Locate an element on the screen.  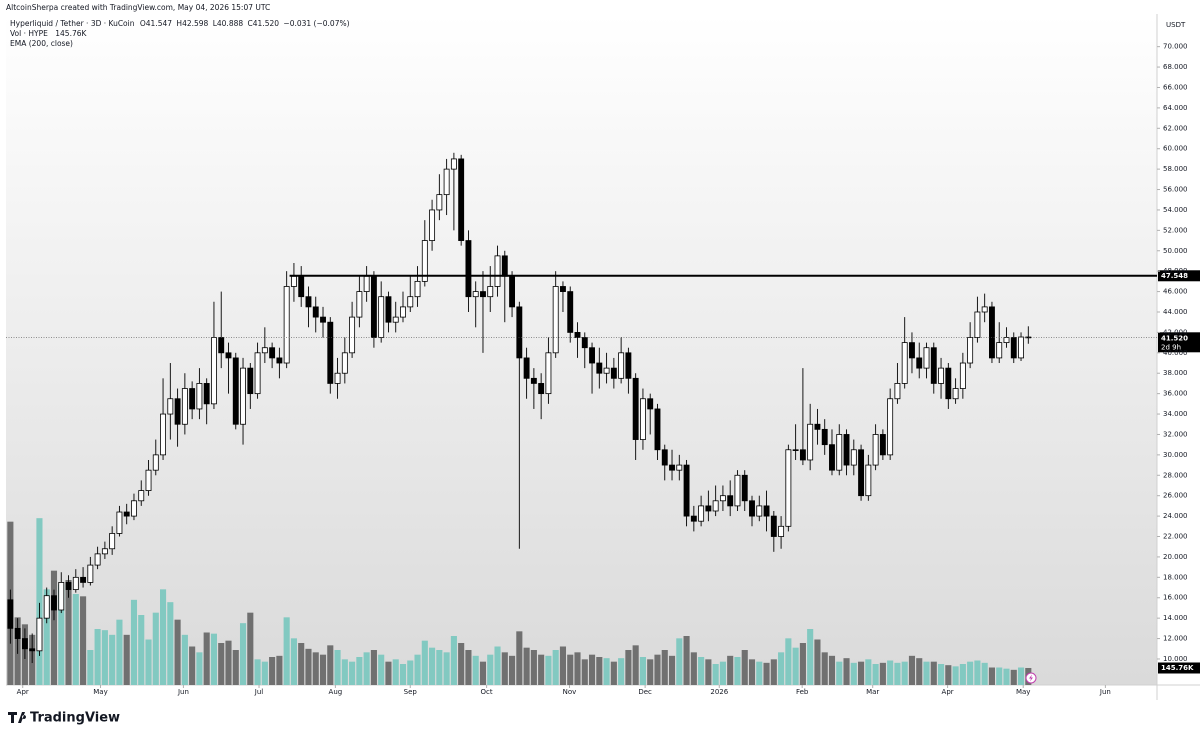
y-tick-label: 26.000 is located at coordinates (1175, 496).